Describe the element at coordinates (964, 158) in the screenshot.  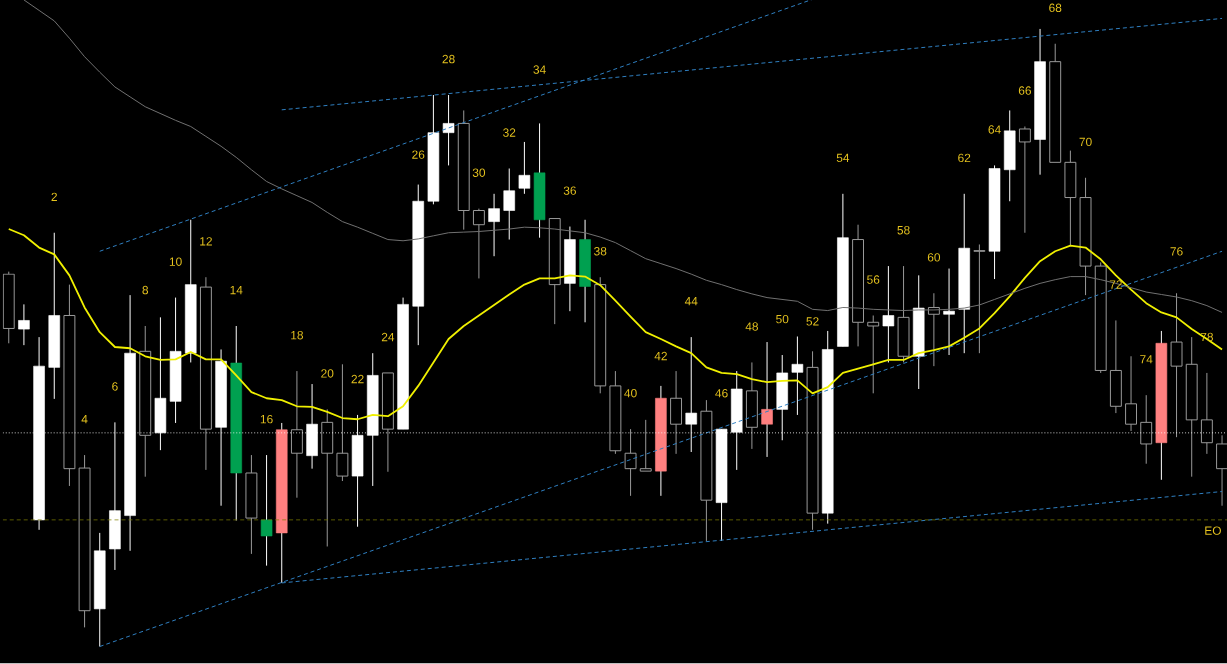
I see `text: 62` at that location.